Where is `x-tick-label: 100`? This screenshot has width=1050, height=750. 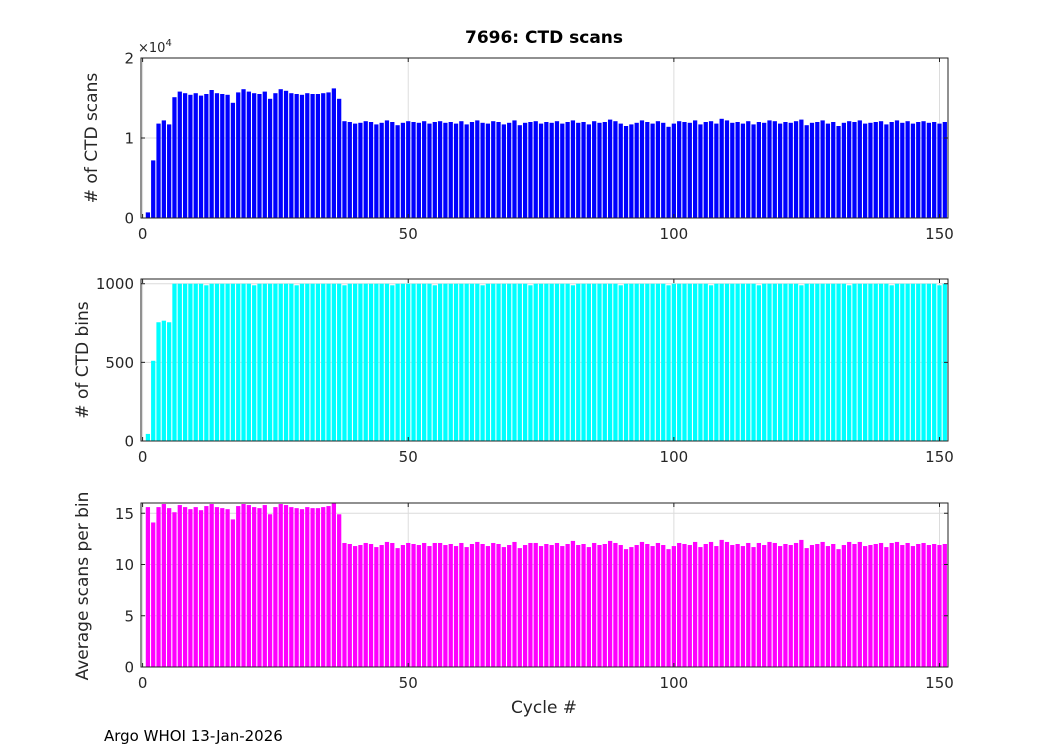 x-tick-label: 100 is located at coordinates (674, 683).